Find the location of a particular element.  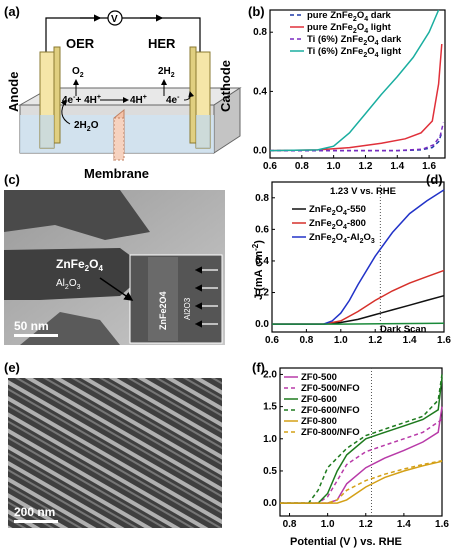

sem-image is located at coordinates (115, 453).